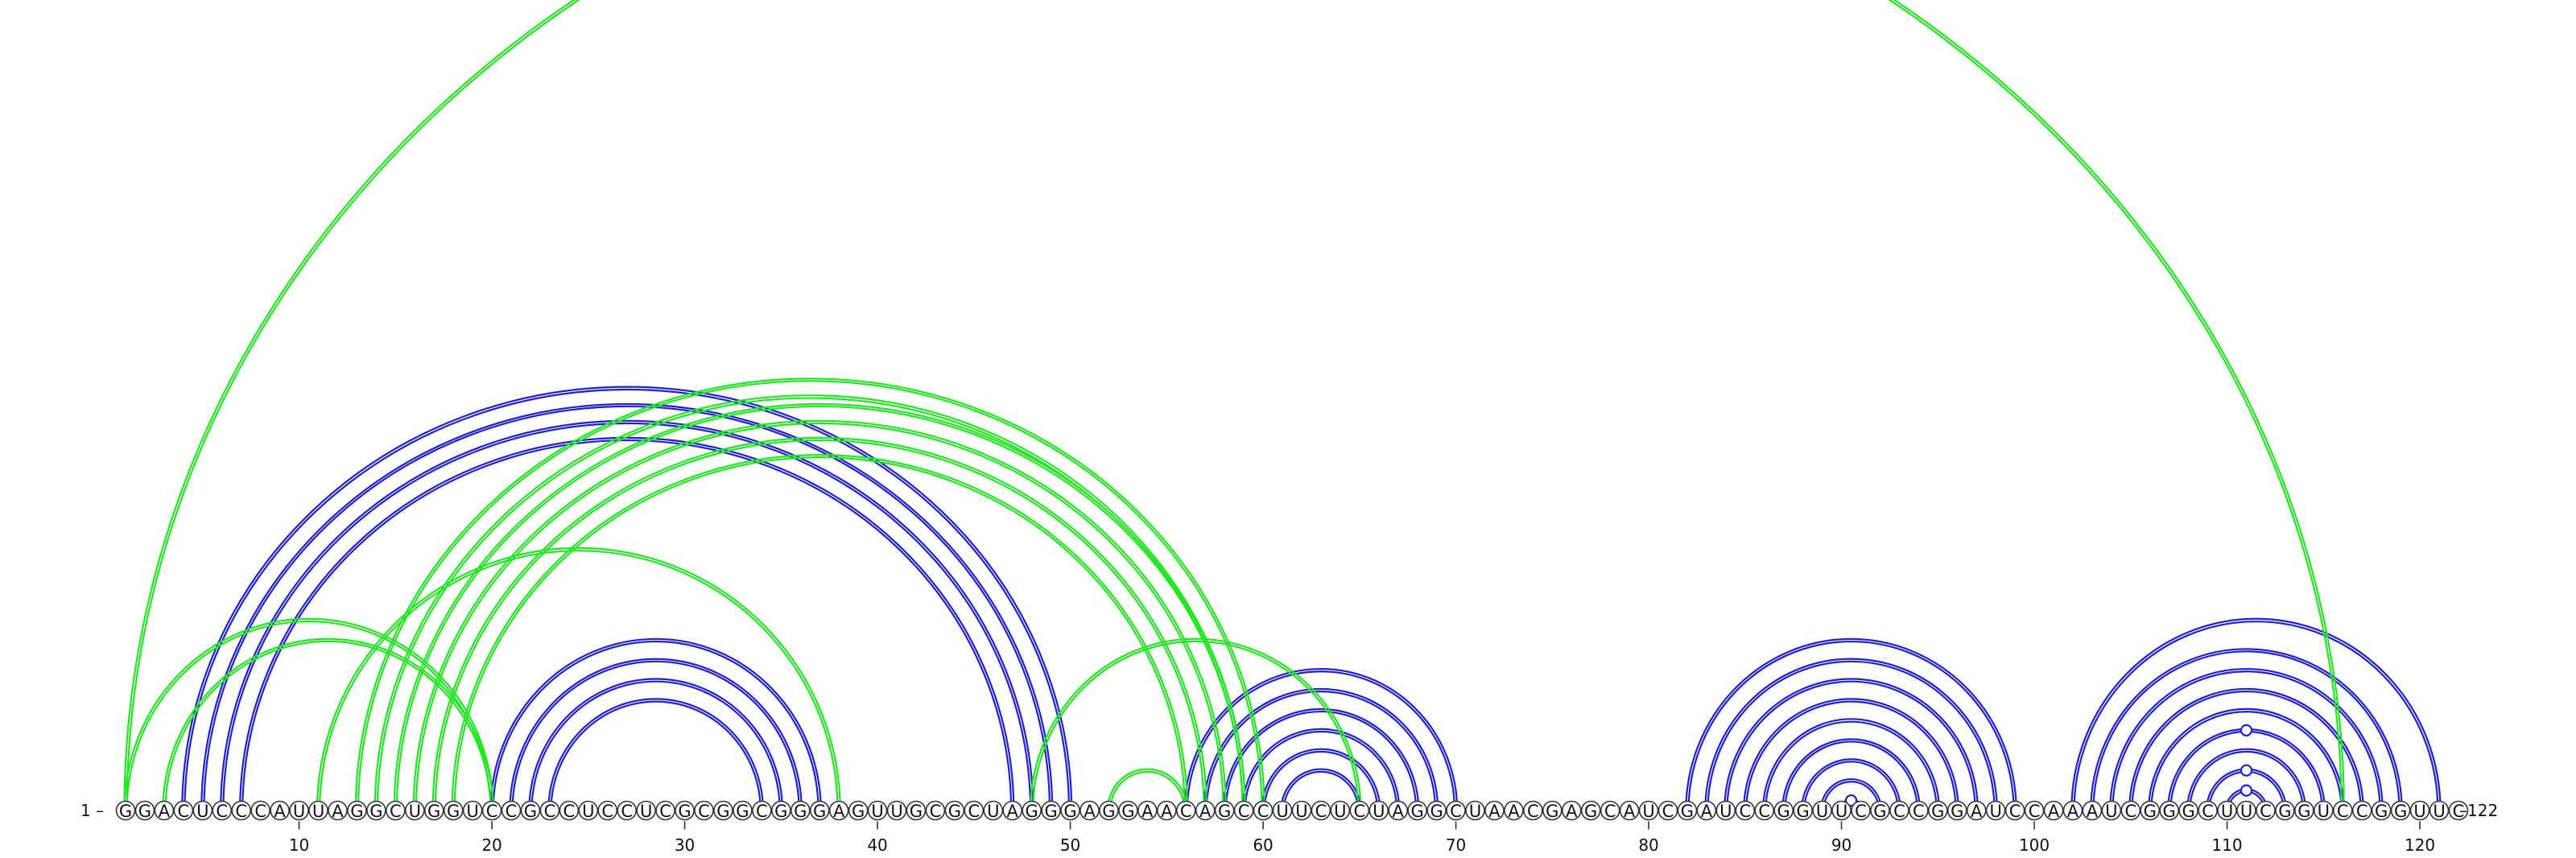 Image resolution: width=2576 pixels, height=858 pixels. I want to click on nucleotide-51: A, so click(1090, 812).